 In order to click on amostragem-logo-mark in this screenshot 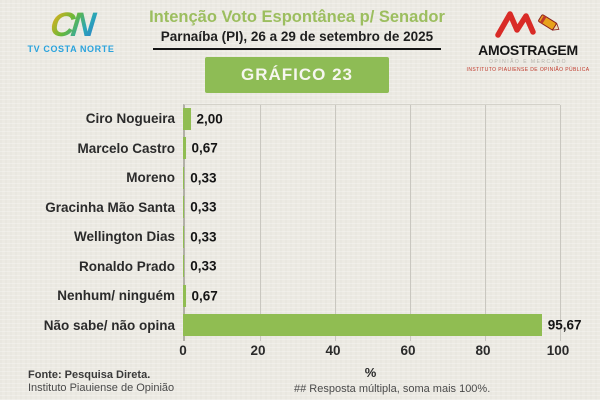, I will do `click(527, 24)`.